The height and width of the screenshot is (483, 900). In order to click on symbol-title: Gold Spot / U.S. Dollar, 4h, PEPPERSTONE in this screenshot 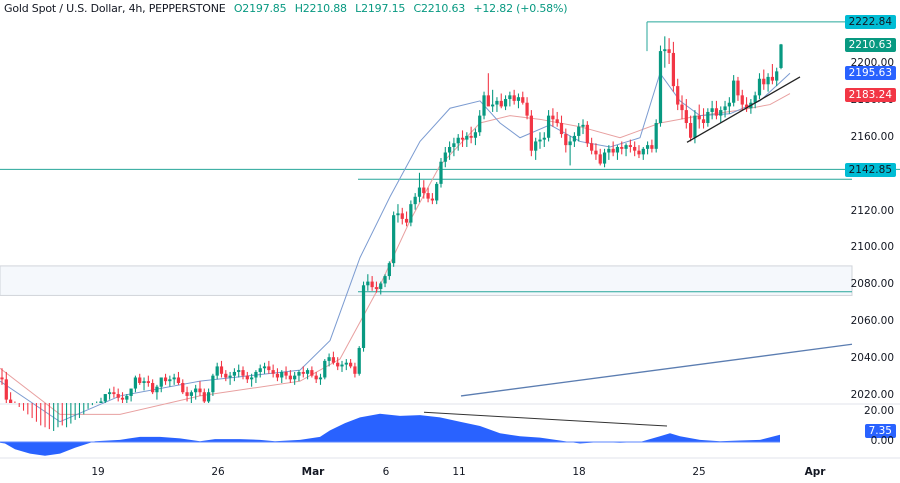, I will do `click(115, 8)`.